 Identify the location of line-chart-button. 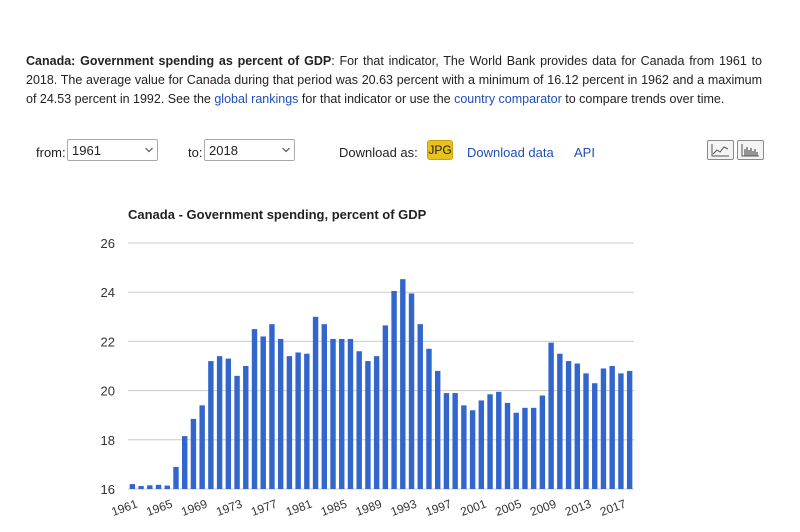
(720, 150).